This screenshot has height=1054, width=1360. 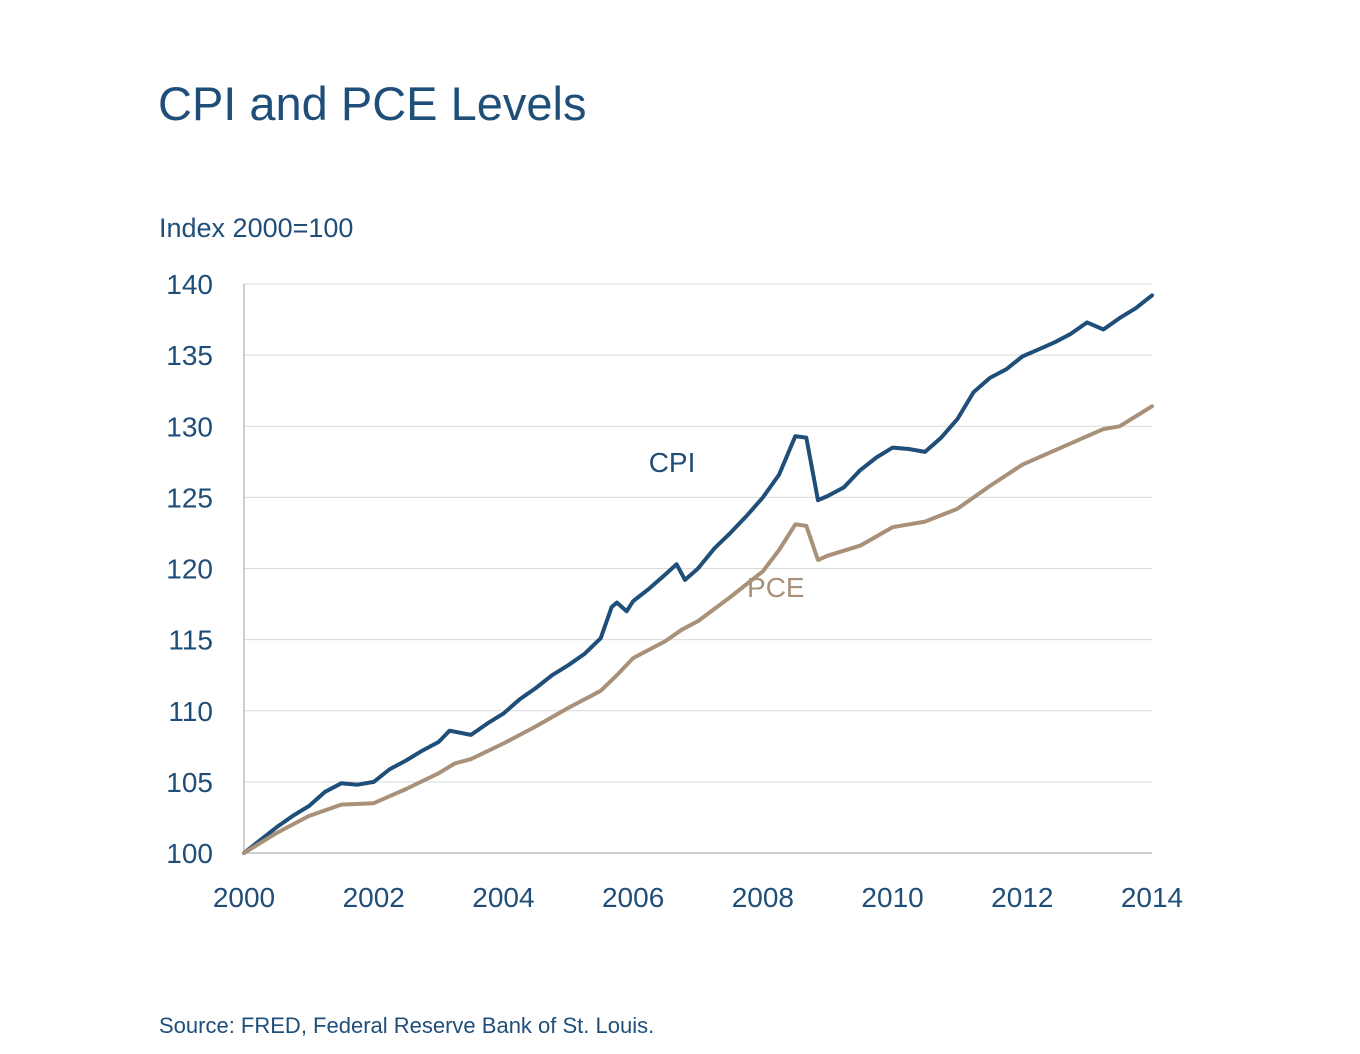 What do you see at coordinates (698, 897) in the screenshot?
I see `x-axis-ticks: 2000 2002 2004 2006 2008 2010 2012 2014` at bounding box center [698, 897].